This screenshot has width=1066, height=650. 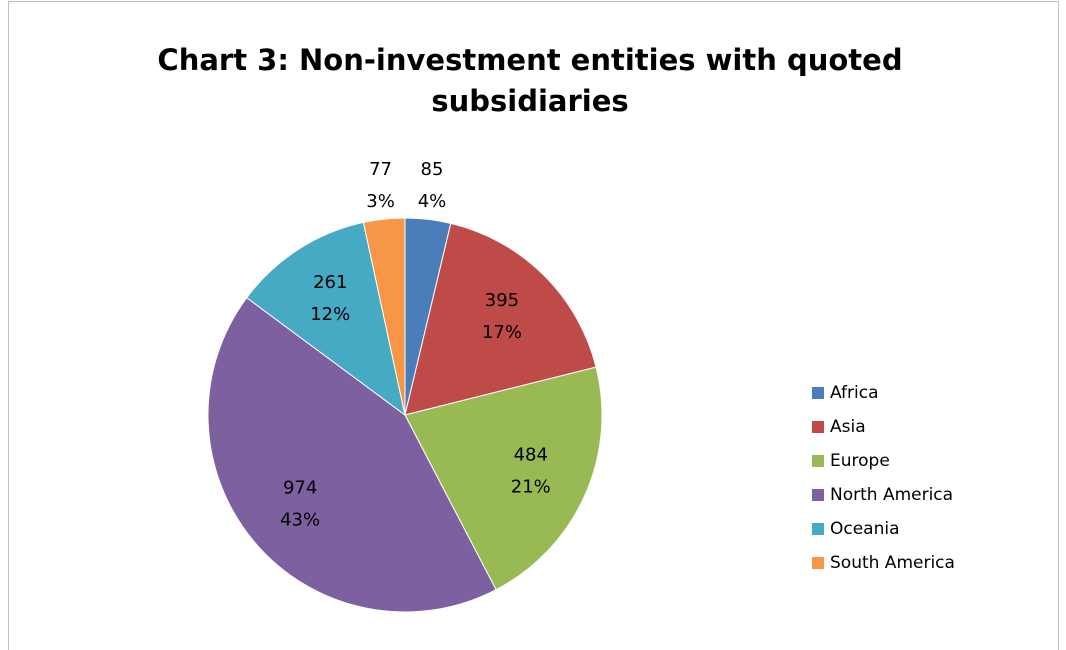 I want to click on legend-label: Africa, so click(x=854, y=393).